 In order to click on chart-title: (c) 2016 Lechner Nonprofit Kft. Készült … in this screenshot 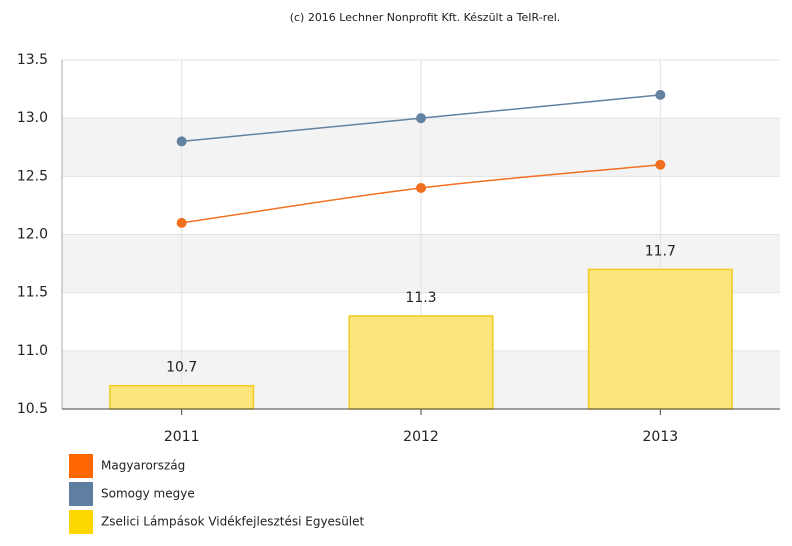, I will do `click(425, 17)`.